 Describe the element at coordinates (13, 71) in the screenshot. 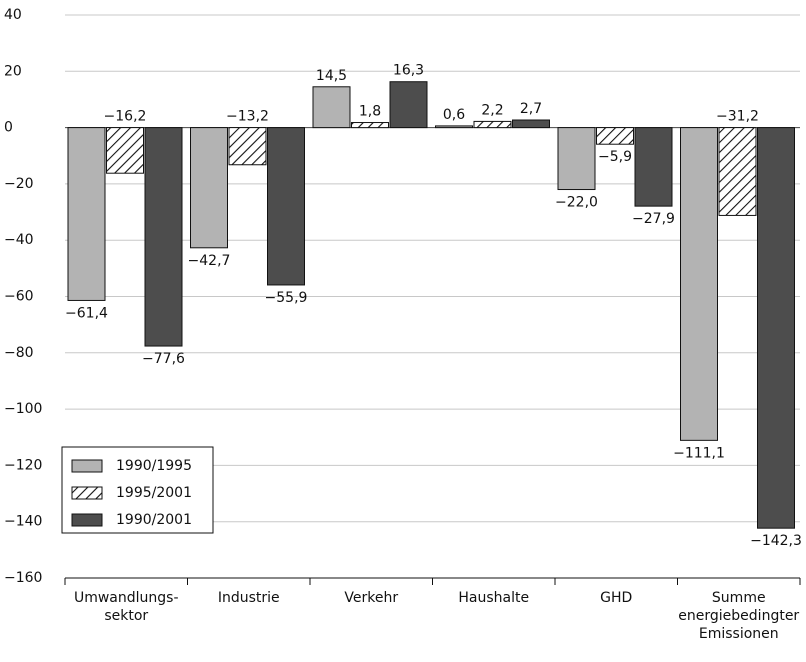

I see `y-tick-label: 20` at that location.